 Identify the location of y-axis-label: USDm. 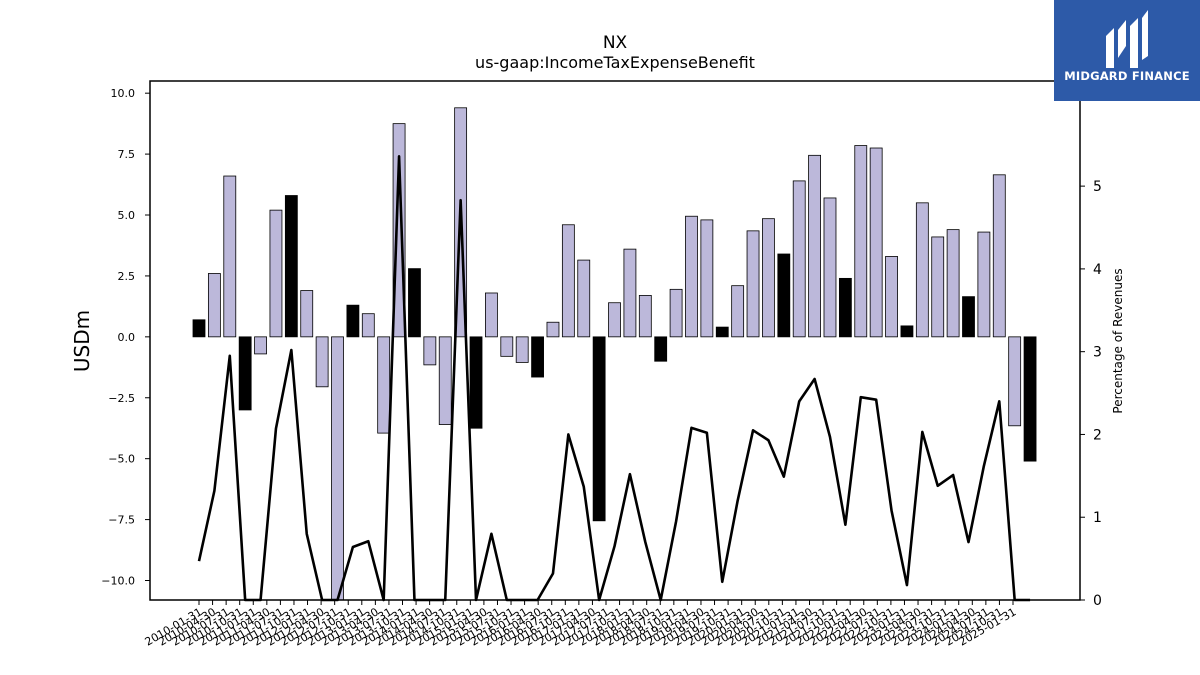
(82, 341).